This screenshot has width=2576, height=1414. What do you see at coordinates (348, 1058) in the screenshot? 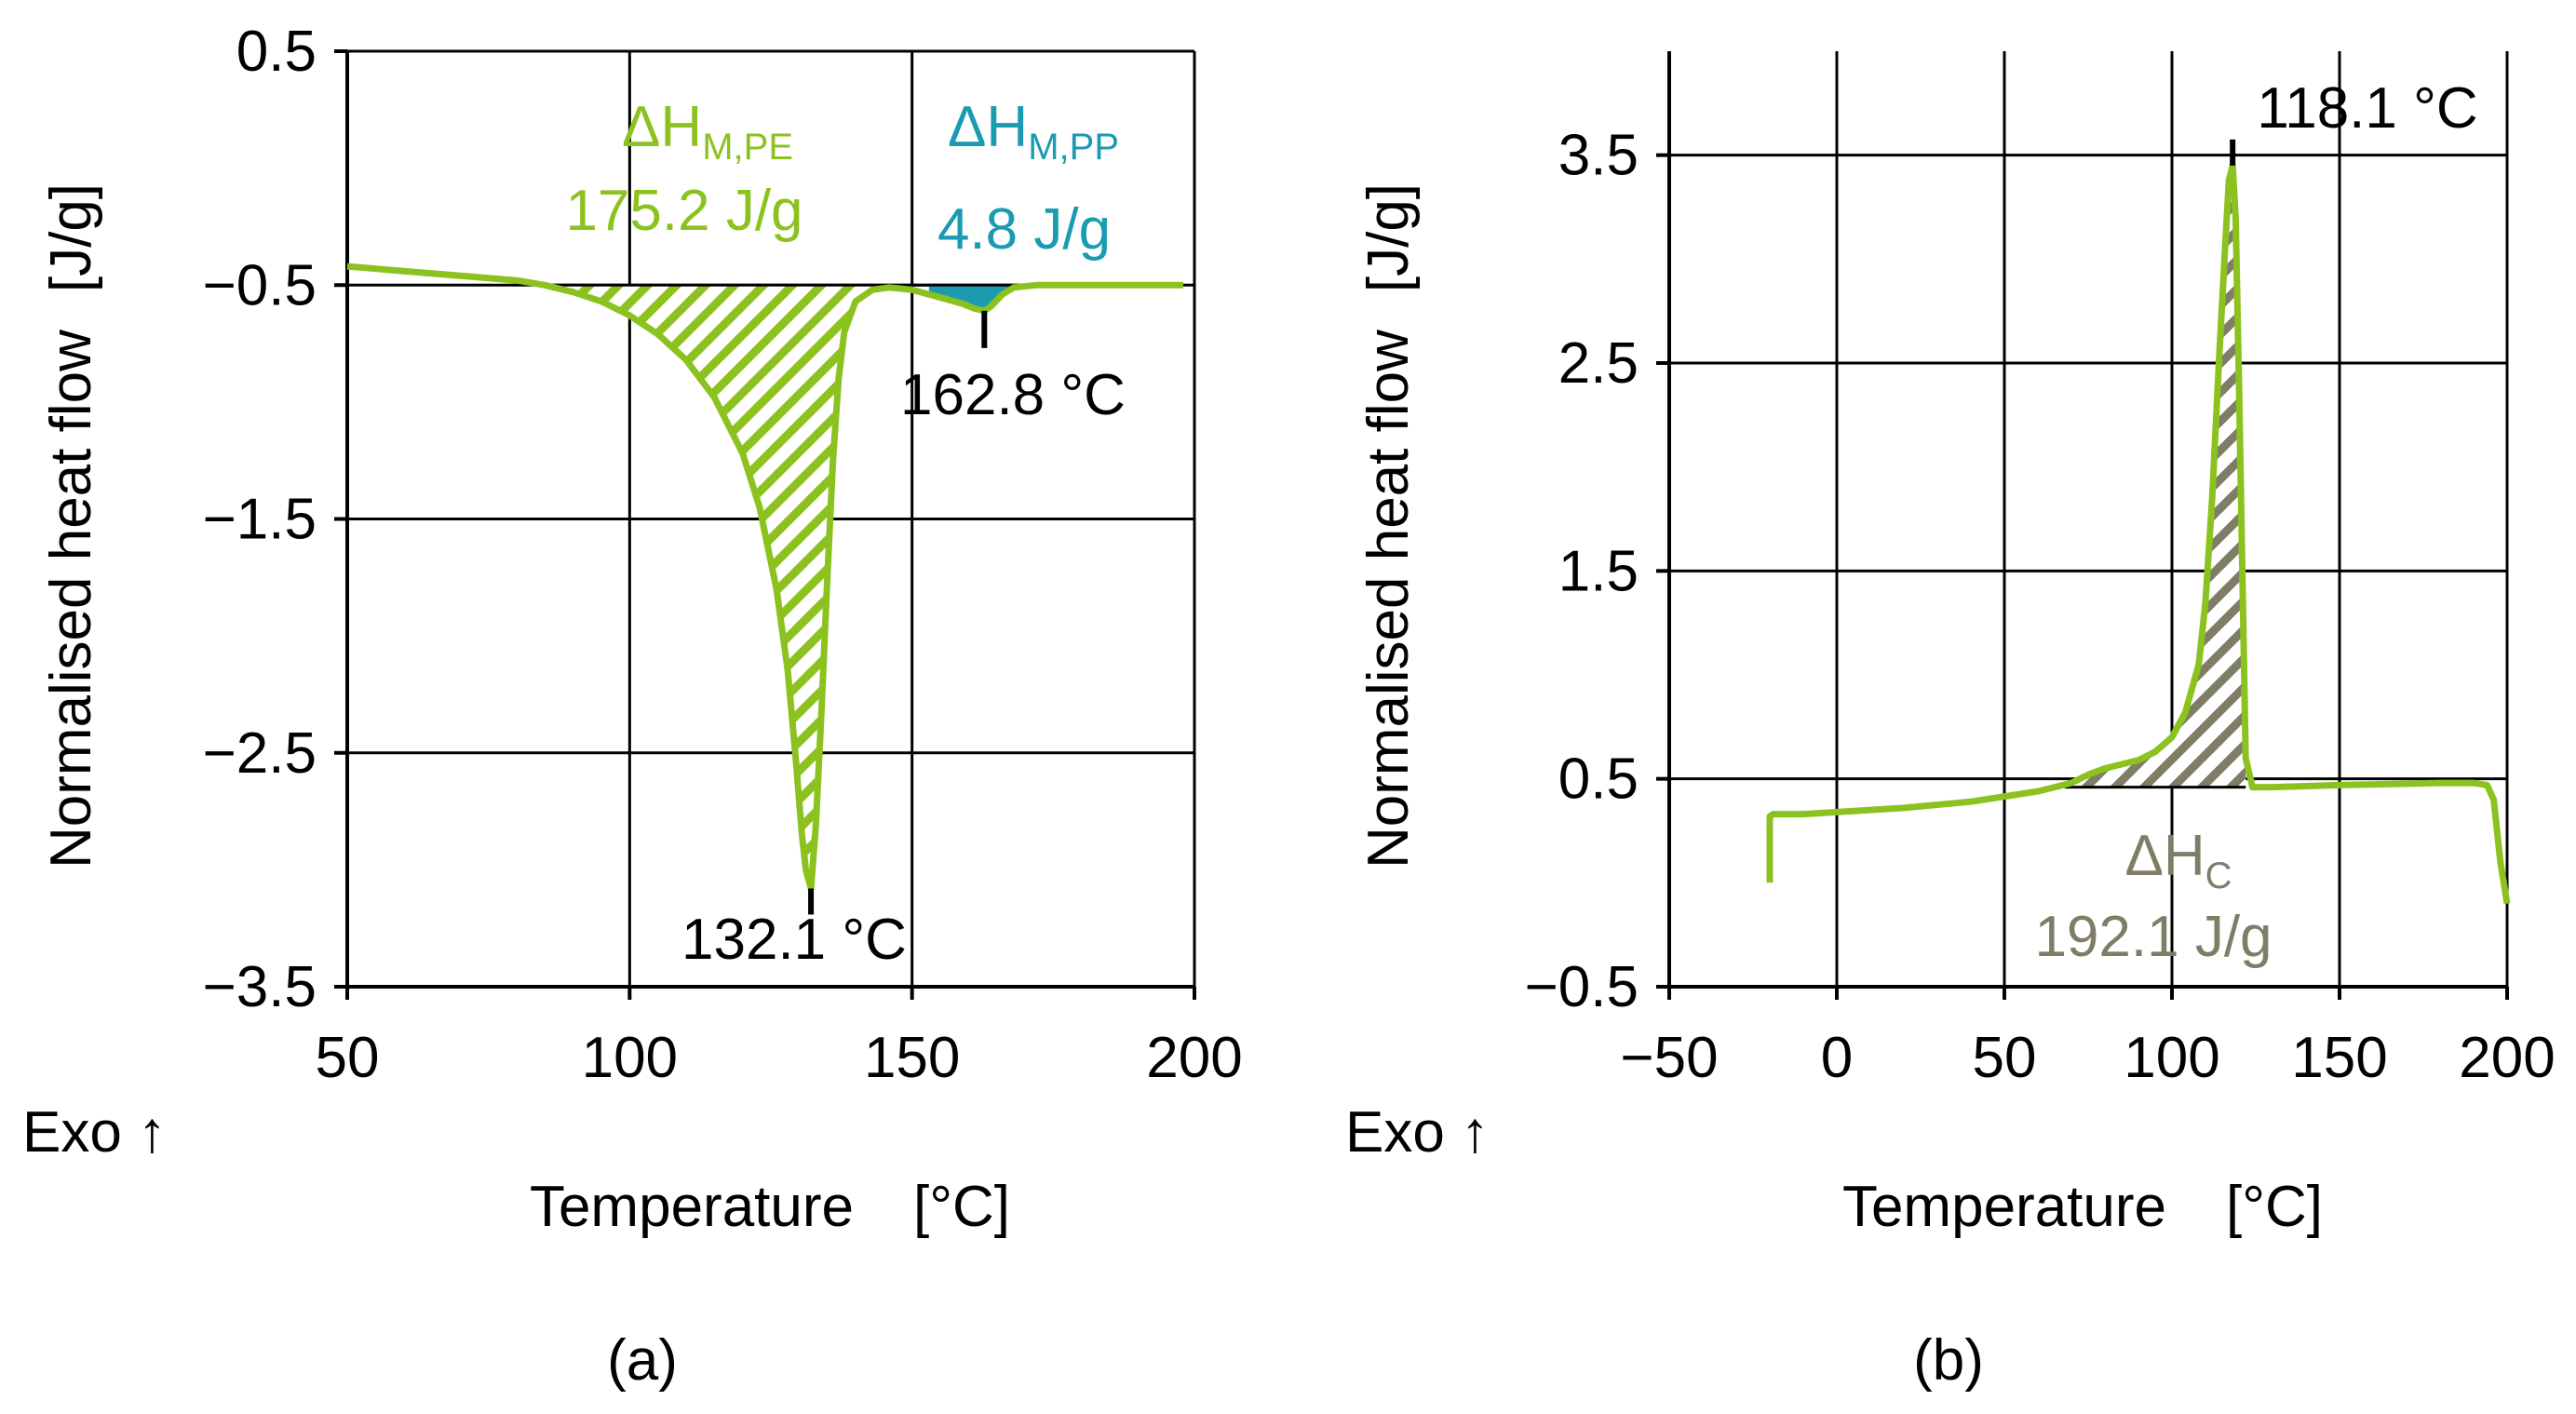
I see `x-tick-label-a-0: 50` at bounding box center [348, 1058].